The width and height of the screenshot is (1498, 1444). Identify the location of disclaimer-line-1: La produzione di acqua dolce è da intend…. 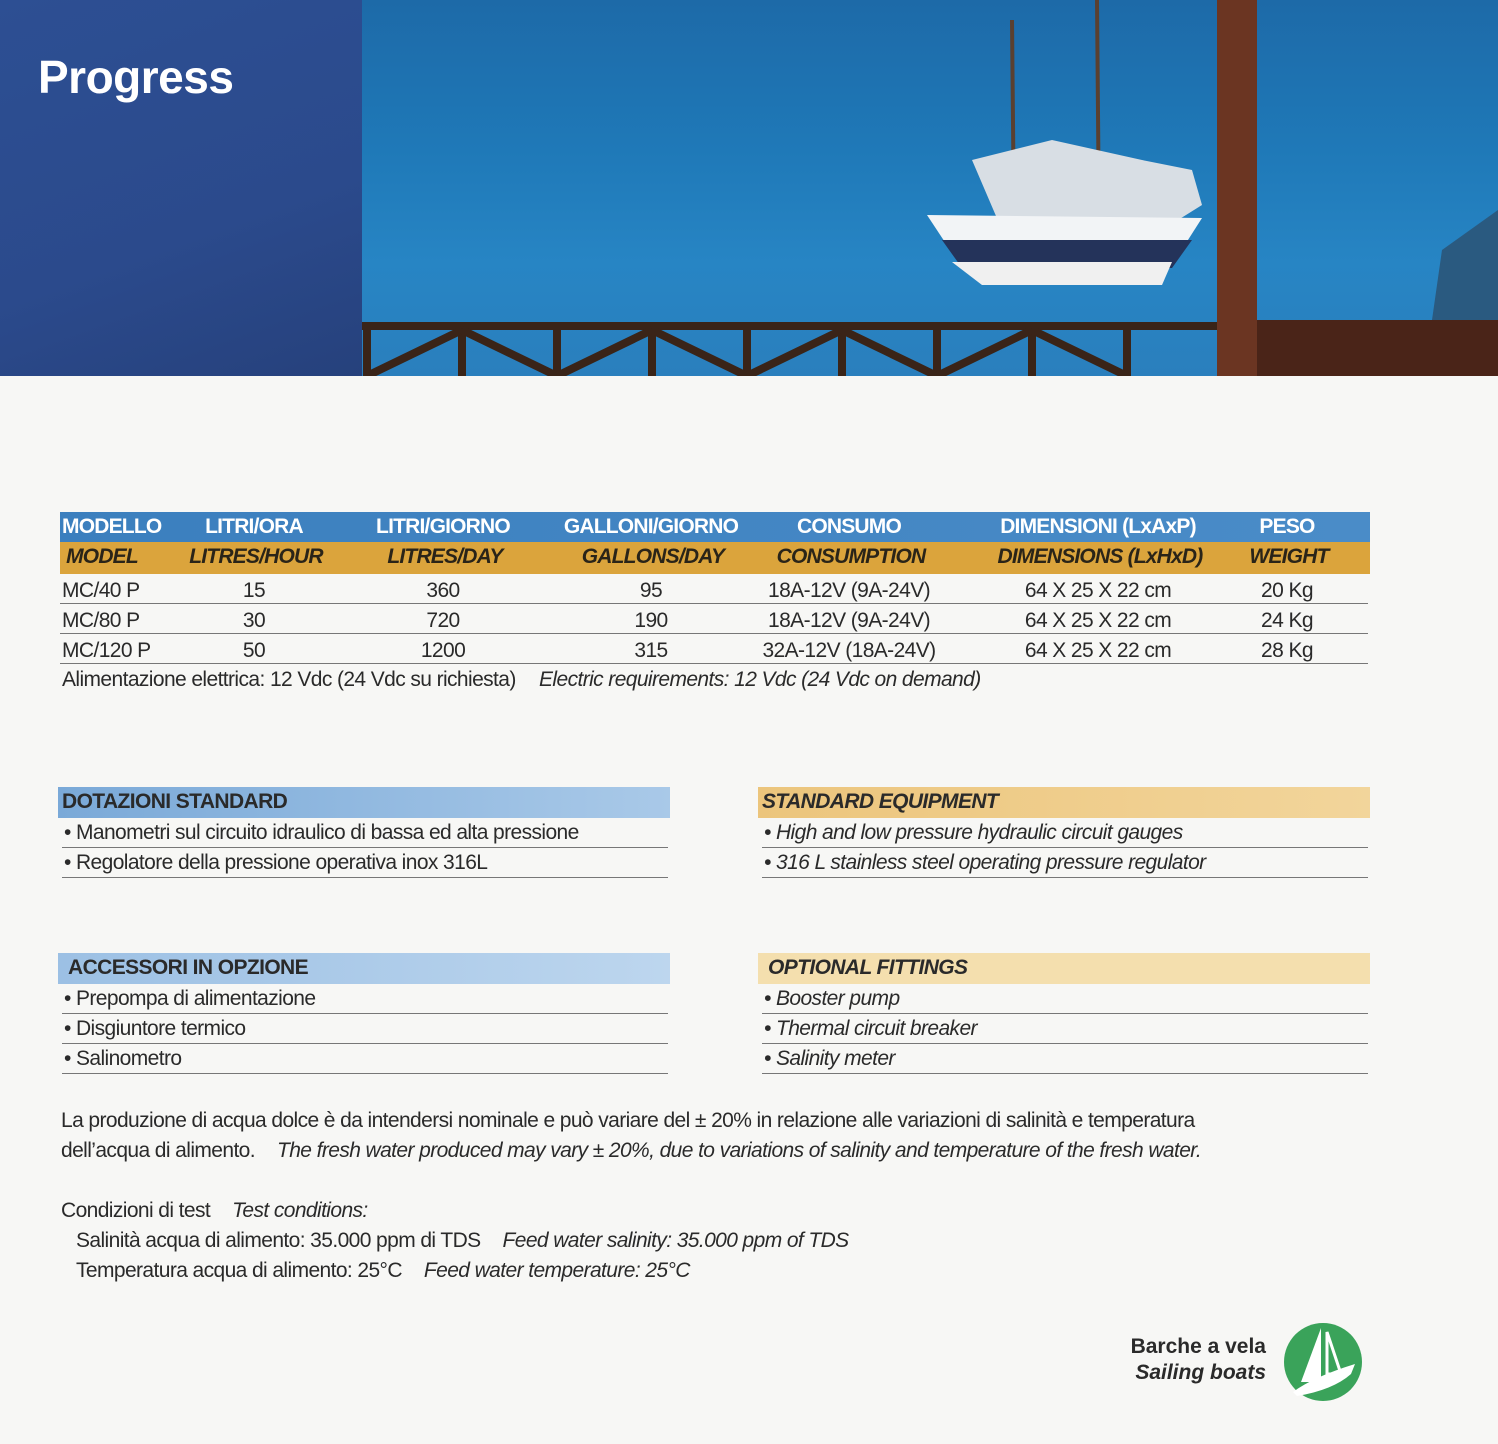
(628, 1120).